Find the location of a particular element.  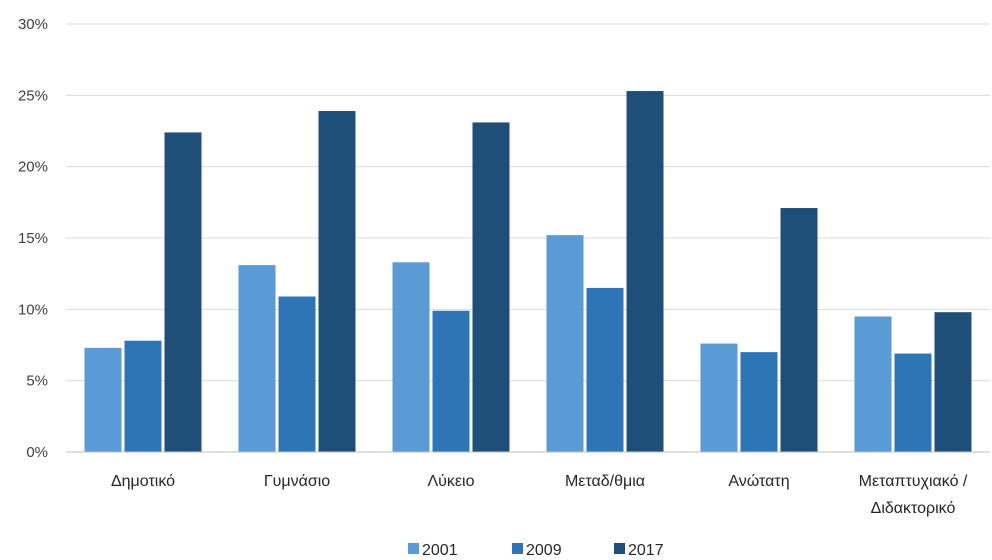

legend-item-2001: 2001 is located at coordinates (433, 550).